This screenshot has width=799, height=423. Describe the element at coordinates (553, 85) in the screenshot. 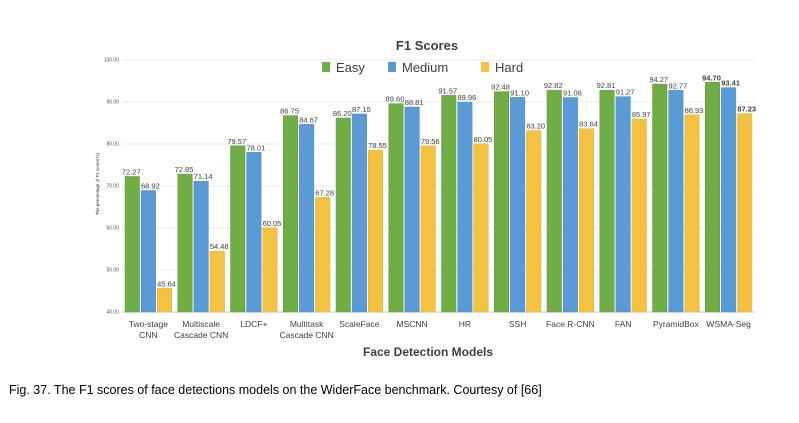

I see `data-label-easy: 92.82` at that location.